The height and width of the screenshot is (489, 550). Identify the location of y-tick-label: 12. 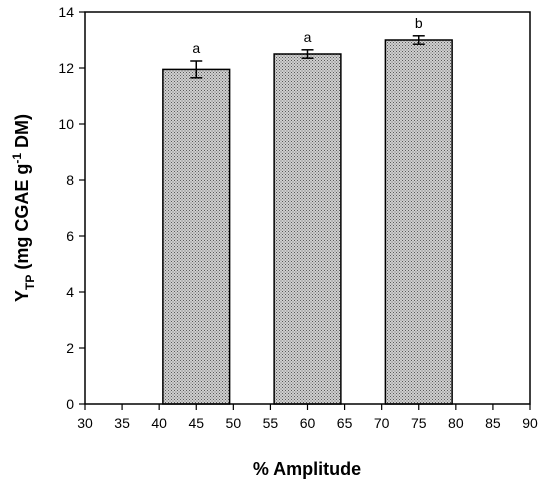
(66, 68).